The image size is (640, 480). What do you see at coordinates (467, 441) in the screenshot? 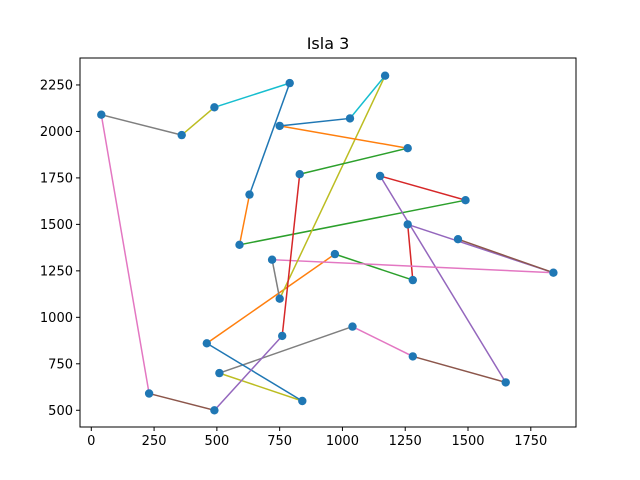
I see `x-tick-label: 1500` at bounding box center [467, 441].